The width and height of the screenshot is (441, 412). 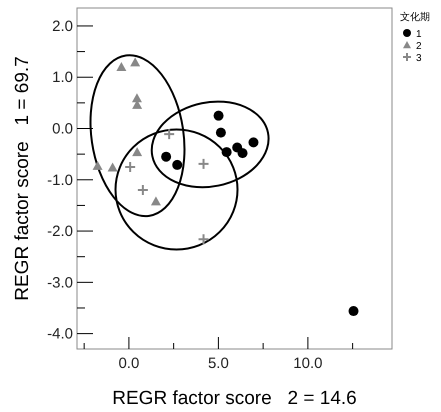 What do you see at coordinates (60, 231) in the screenshot?
I see `y-tick-label: -2.0` at bounding box center [60, 231].